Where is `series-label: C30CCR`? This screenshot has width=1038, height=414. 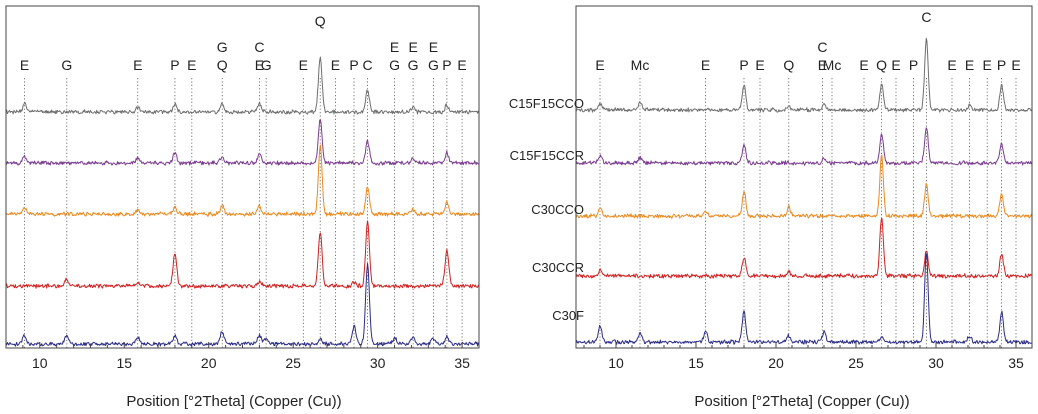 series-label: C30CCR is located at coordinates (558, 267).